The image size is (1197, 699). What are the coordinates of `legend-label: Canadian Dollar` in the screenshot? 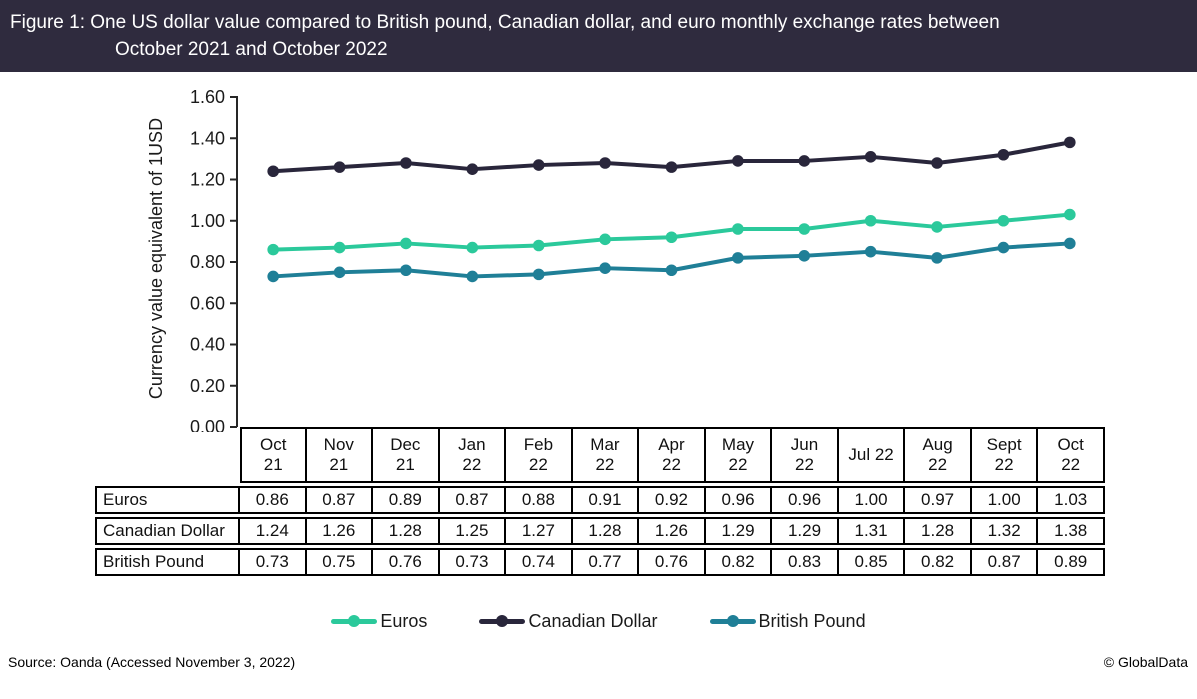 It's located at (593, 620).